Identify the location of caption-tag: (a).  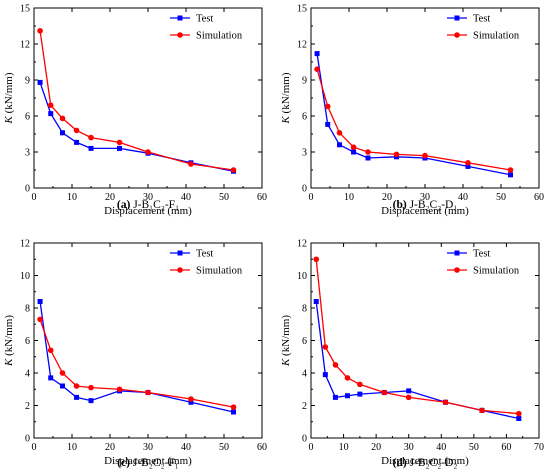
(124, 205).